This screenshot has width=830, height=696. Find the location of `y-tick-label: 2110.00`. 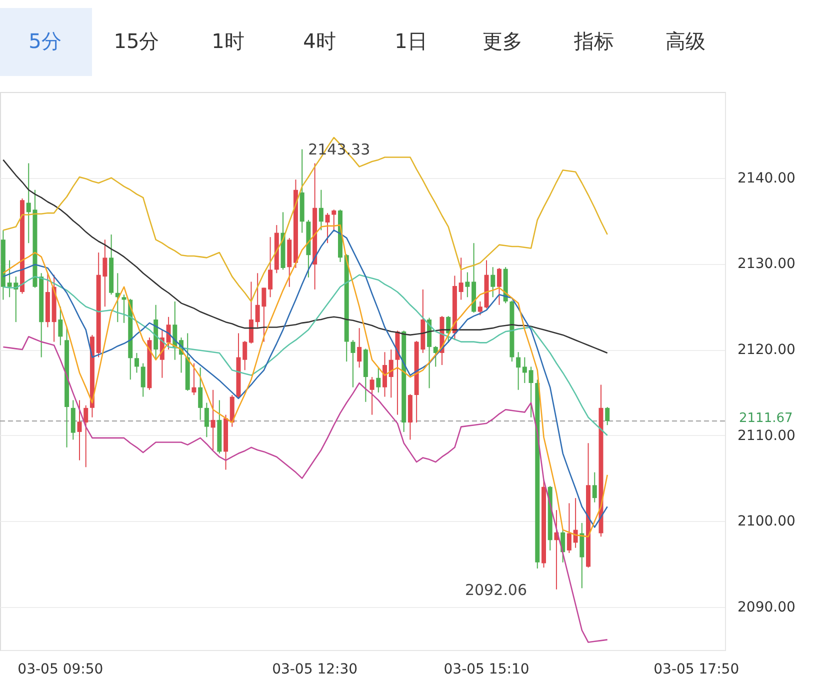

y-tick-label: 2110.00 is located at coordinates (767, 436).